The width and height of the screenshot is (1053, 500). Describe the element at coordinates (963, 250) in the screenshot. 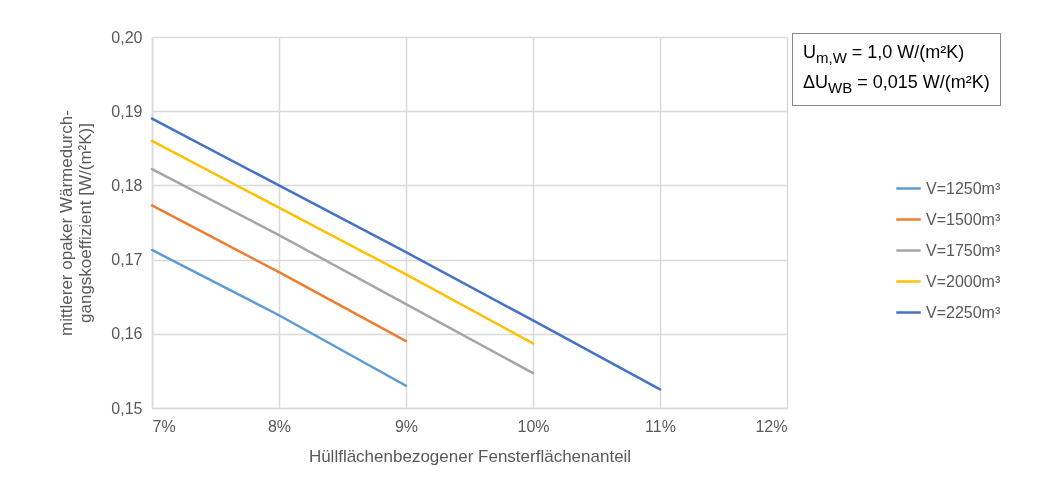

I see `legend-label: V=1750m³` at that location.